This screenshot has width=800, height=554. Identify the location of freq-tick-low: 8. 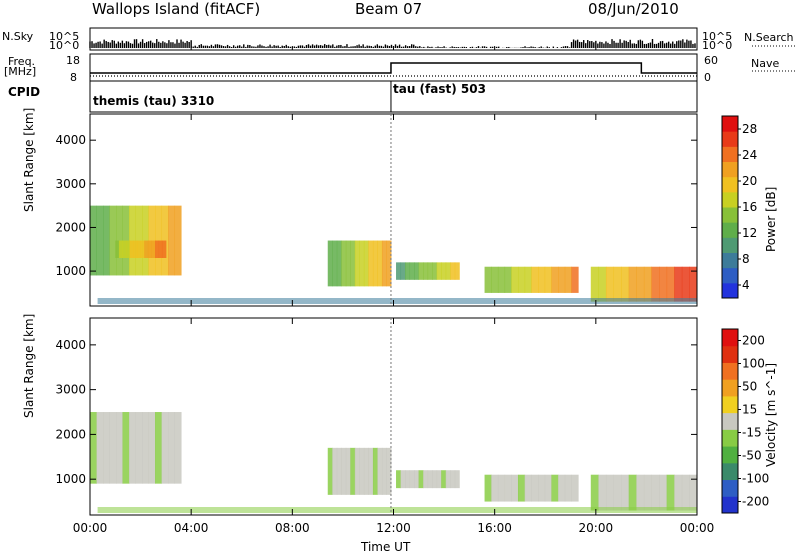
(73, 77).